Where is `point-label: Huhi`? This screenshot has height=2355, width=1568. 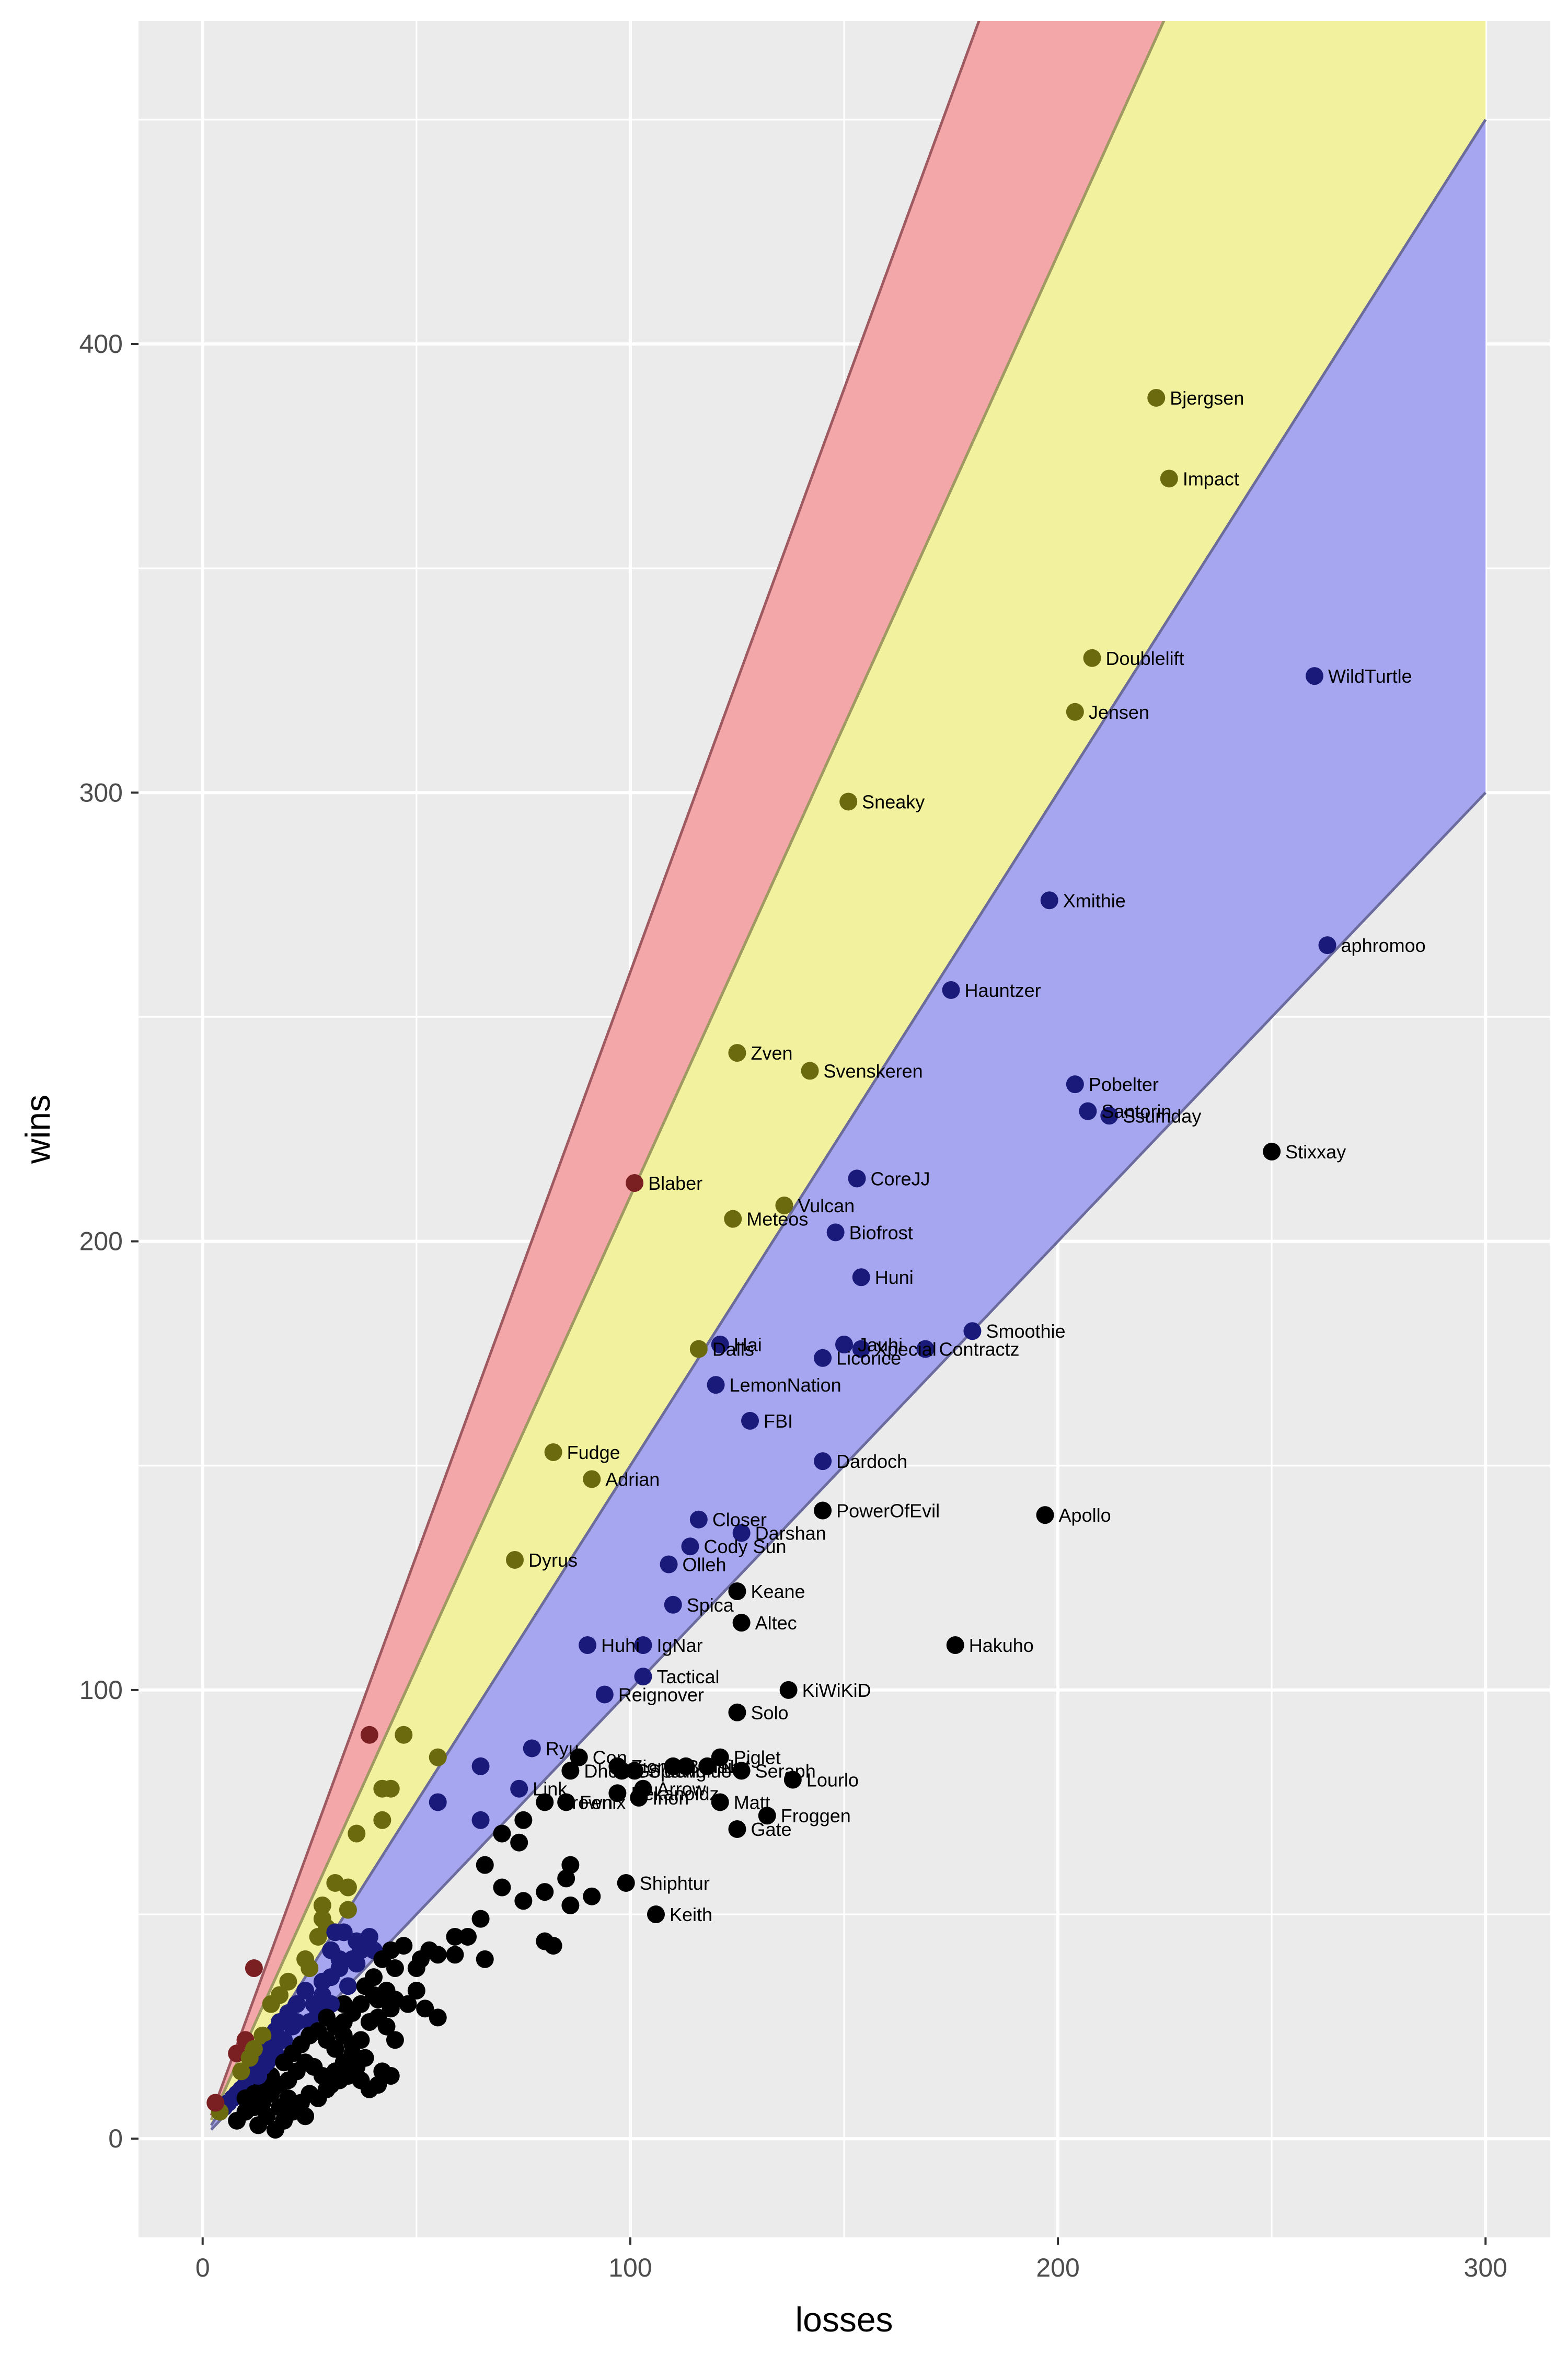
point-label: Huhi is located at coordinates (620, 1646).